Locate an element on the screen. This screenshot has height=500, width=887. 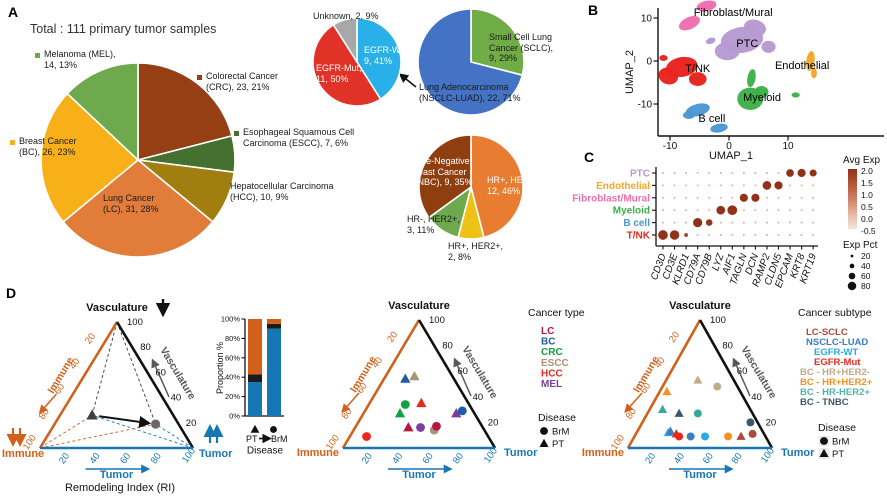
bar-cat-pt: PT is located at coordinates (252, 439).